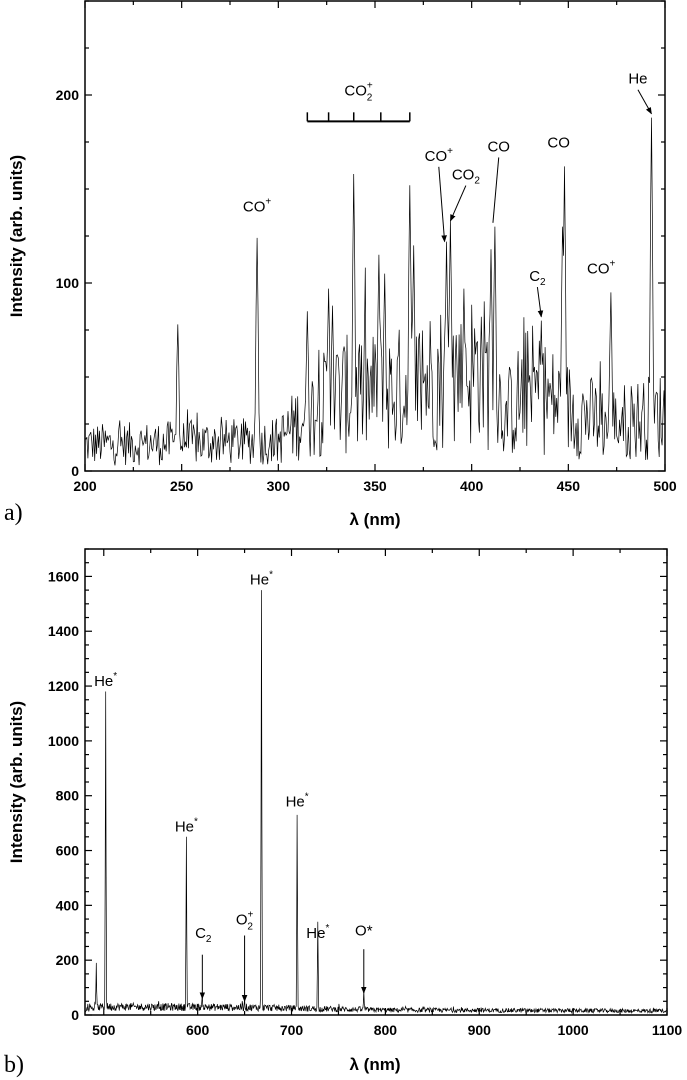  What do you see at coordinates (480, 1030) in the screenshot?
I see `x-tick-label: 900` at bounding box center [480, 1030].